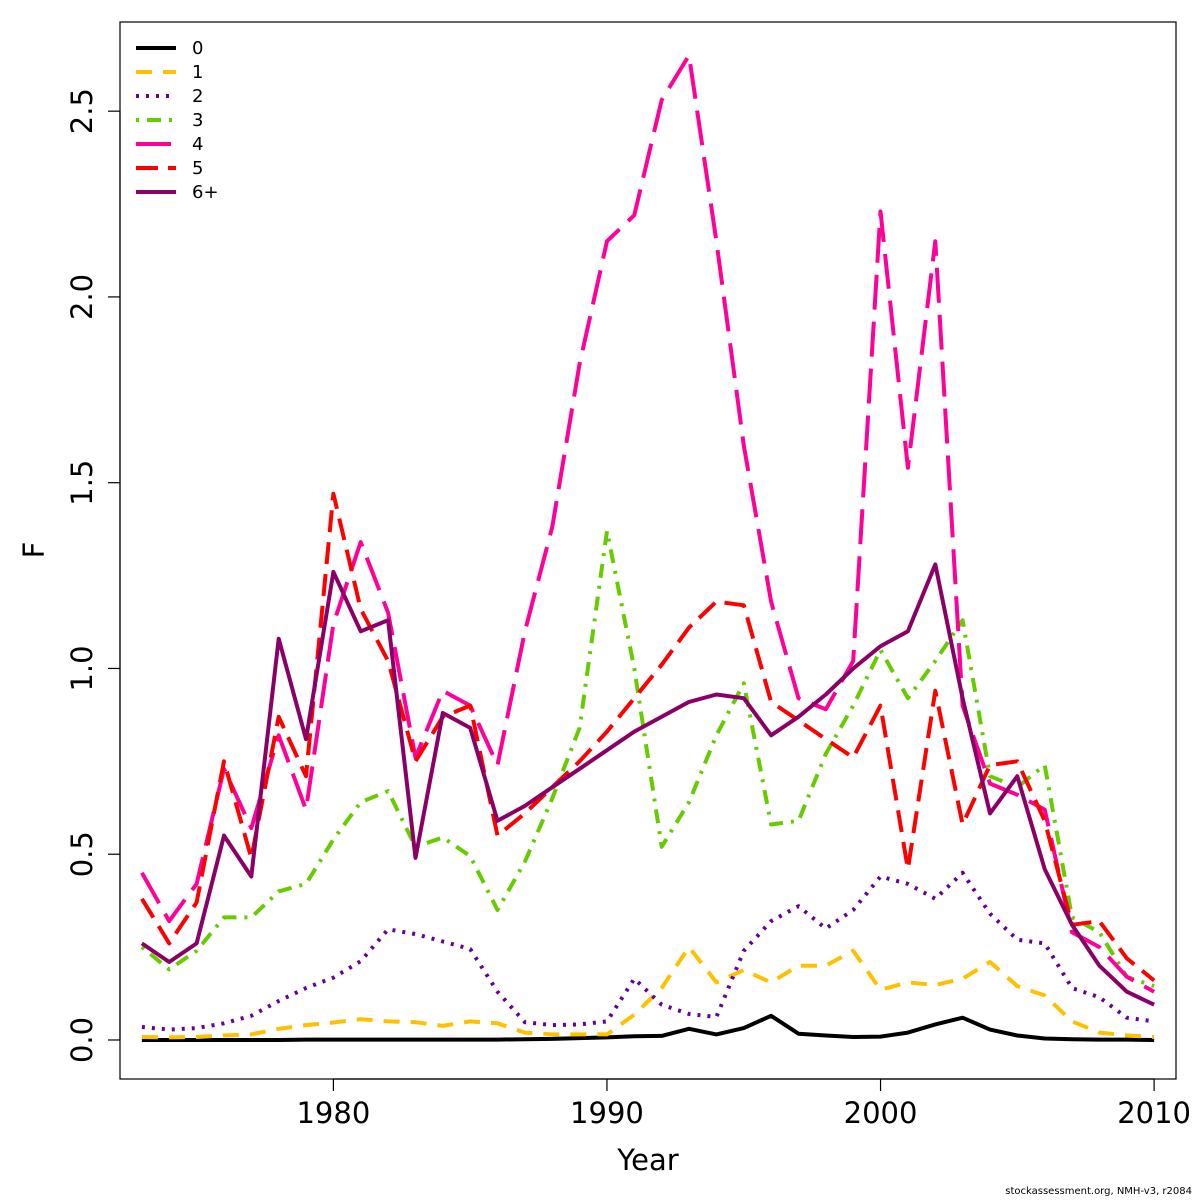  I want to click on y-axis: 0.0 0.5 1.0 1.5 2.0 2.5, so click(92, 575).